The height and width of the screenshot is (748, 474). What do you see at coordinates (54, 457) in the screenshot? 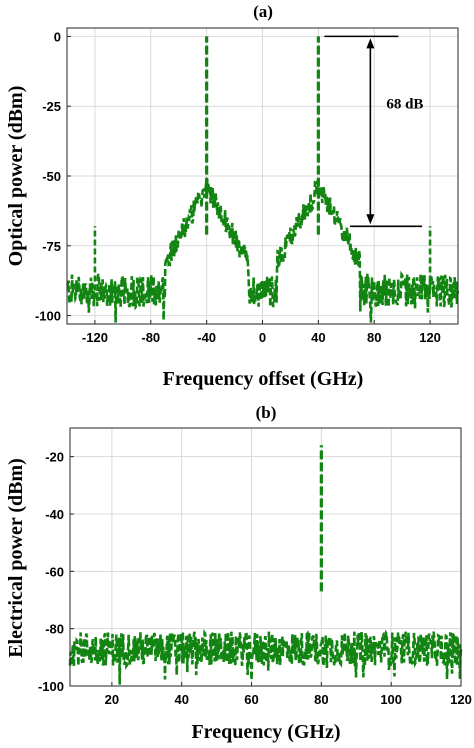
I see `y-tick-label: -20` at bounding box center [54, 457].